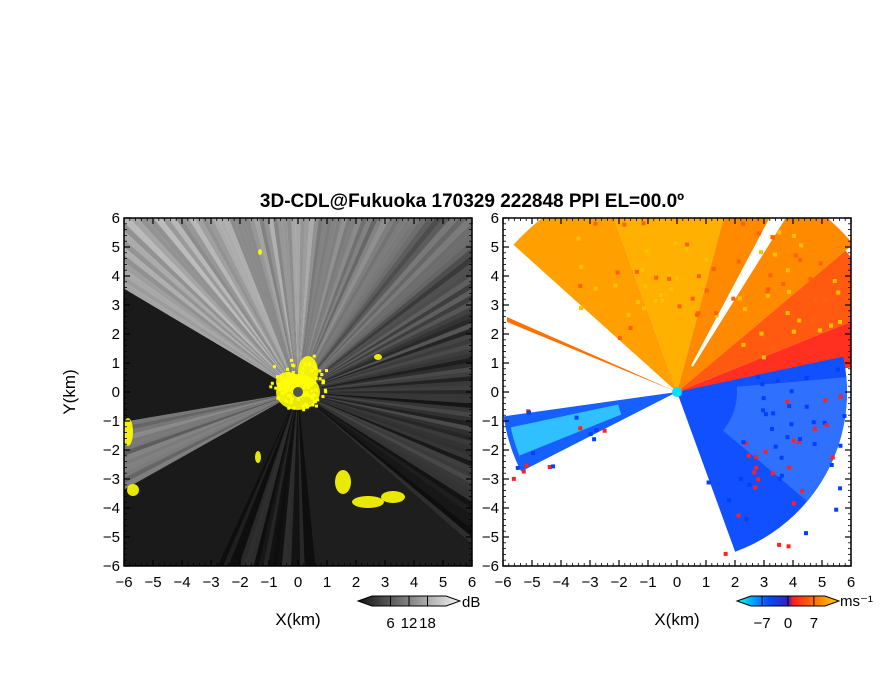 This screenshot has height=680, width=880. Describe the element at coordinates (490, 450) in the screenshot. I see `y-tick-label: −2` at that location.